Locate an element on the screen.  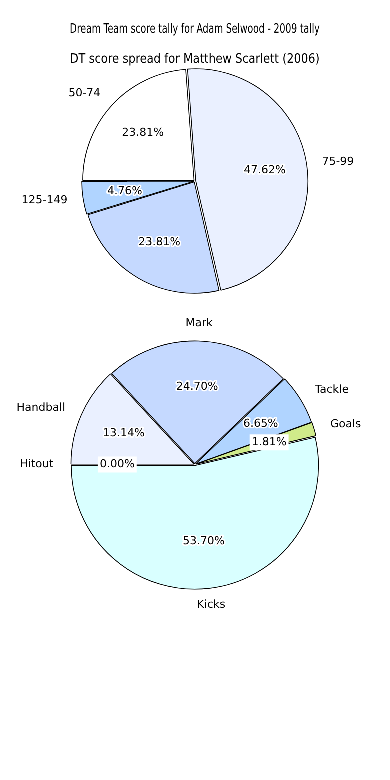
slice-label: 75-99 is located at coordinates (338, 161).